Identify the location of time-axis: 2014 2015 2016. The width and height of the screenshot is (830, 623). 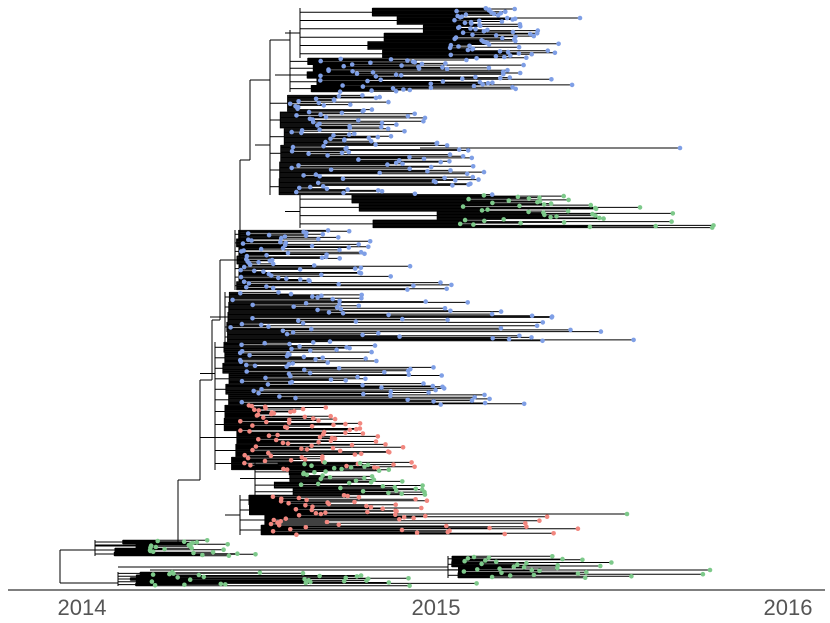
(435, 607).